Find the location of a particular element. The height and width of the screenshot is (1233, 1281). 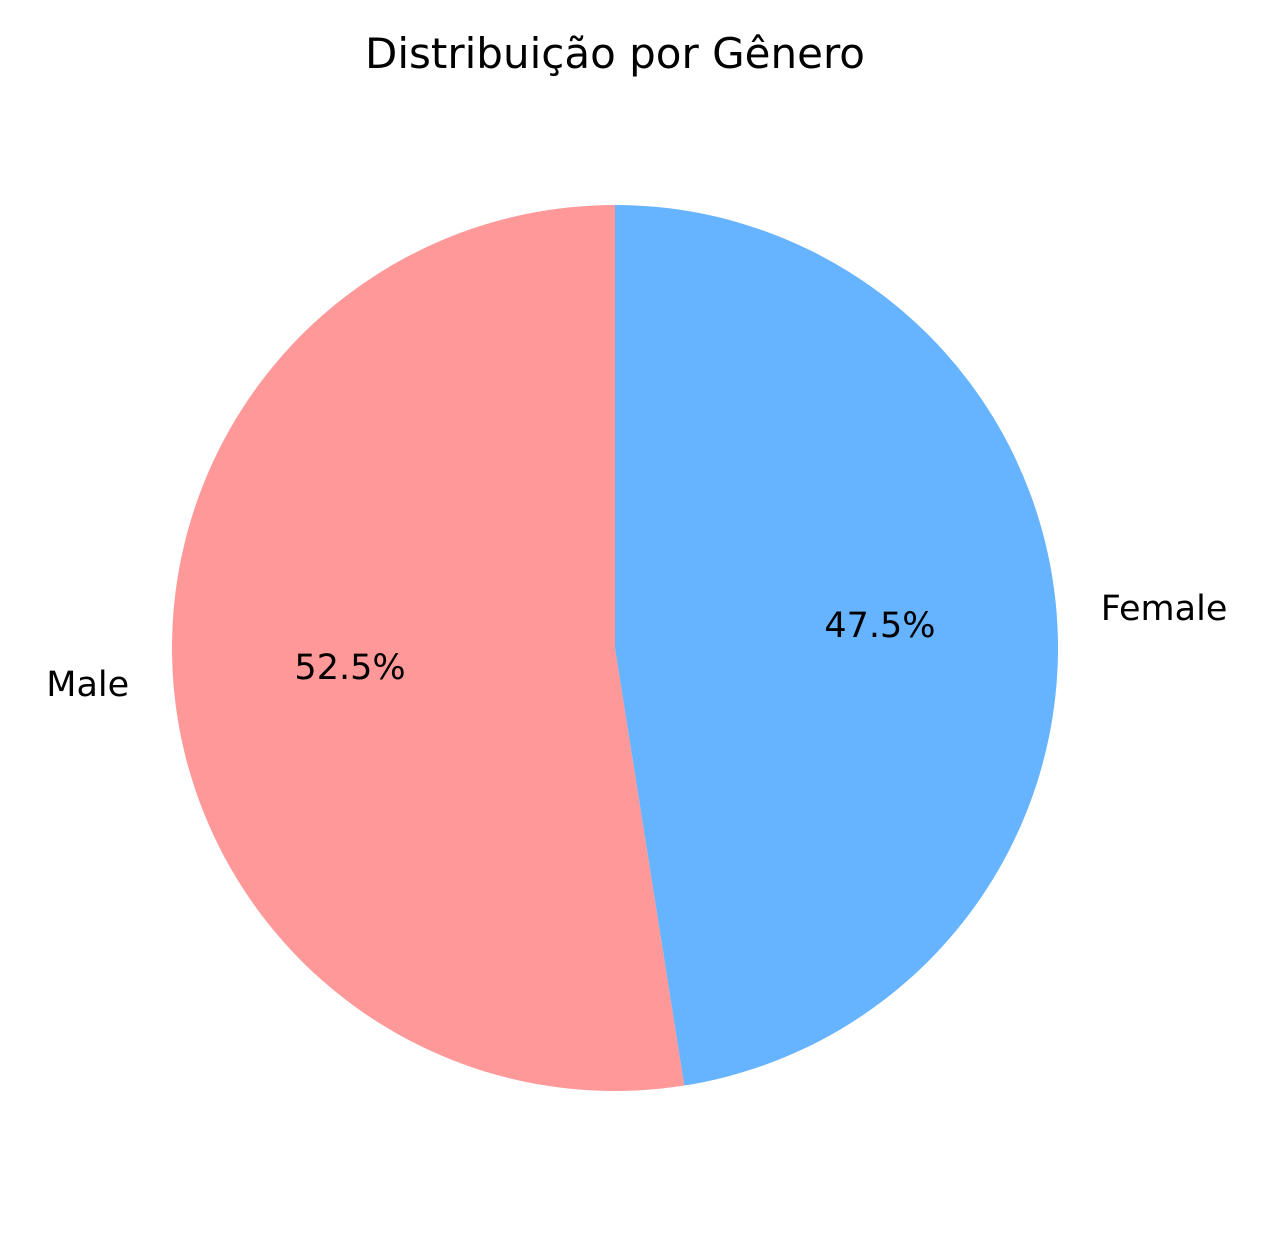

pie-labels: Male 52.5% Female 47.5% is located at coordinates (636, 647).